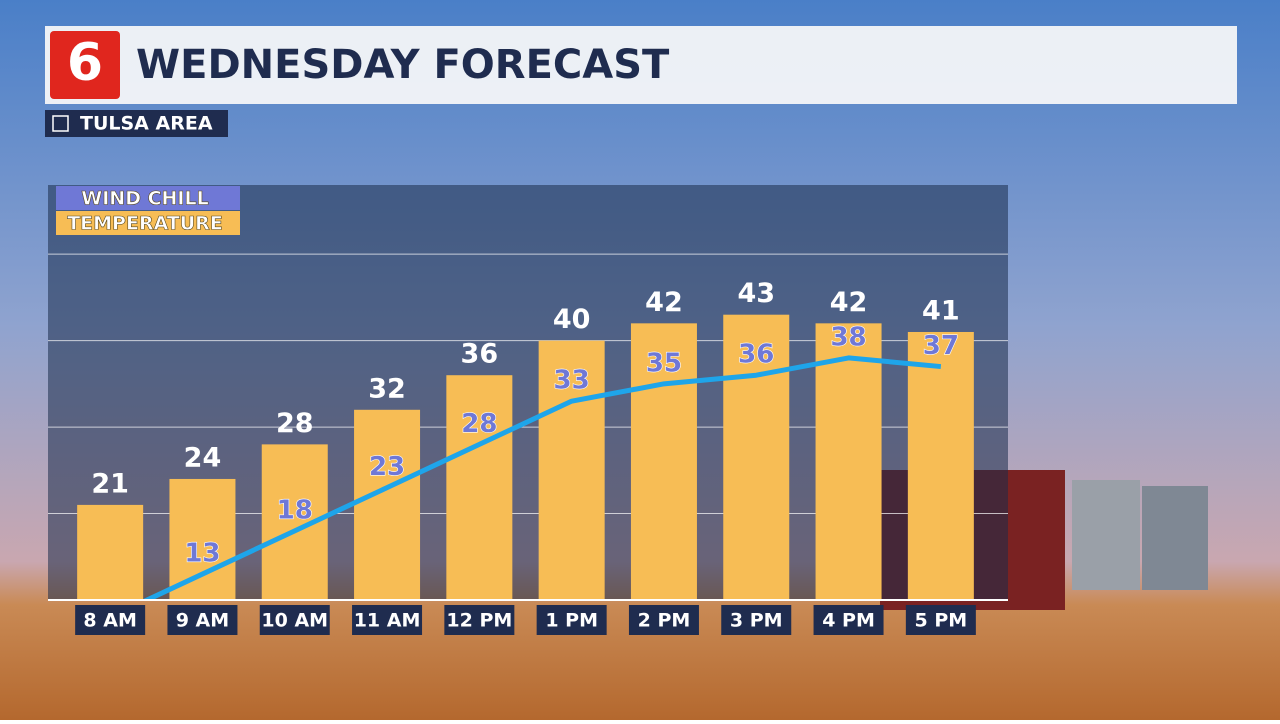 This screenshot has height=724, width=1280. Describe the element at coordinates (756, 293) in the screenshot. I see `bar-label: 43` at that location.